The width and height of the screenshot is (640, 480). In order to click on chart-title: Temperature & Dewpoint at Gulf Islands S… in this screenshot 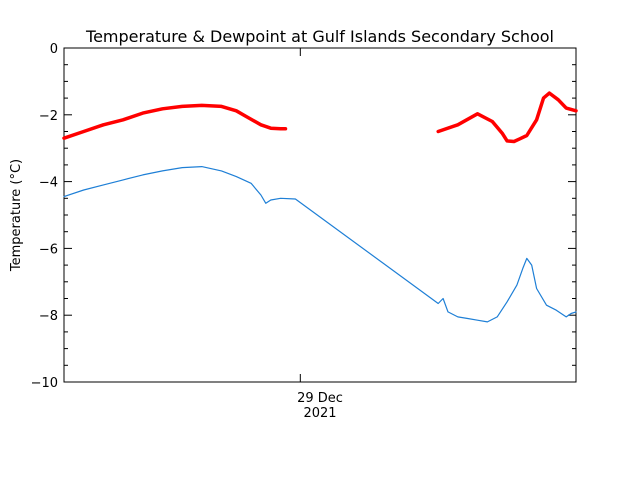, I will do `click(319, 36)`.